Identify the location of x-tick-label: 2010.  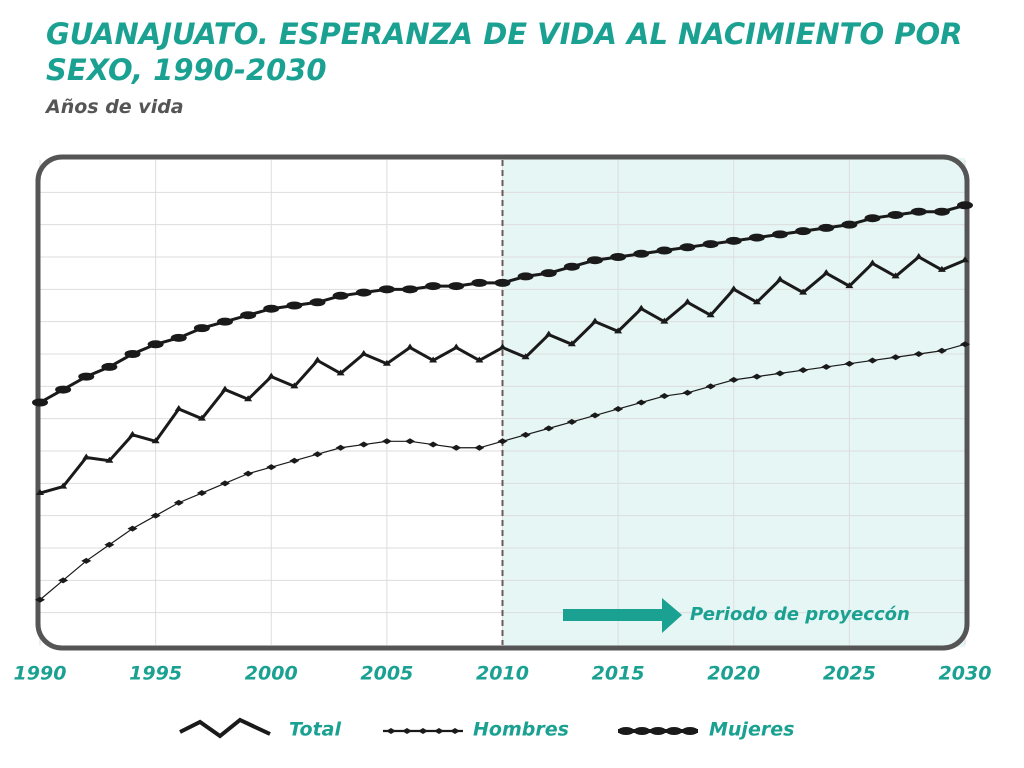
(502, 674).